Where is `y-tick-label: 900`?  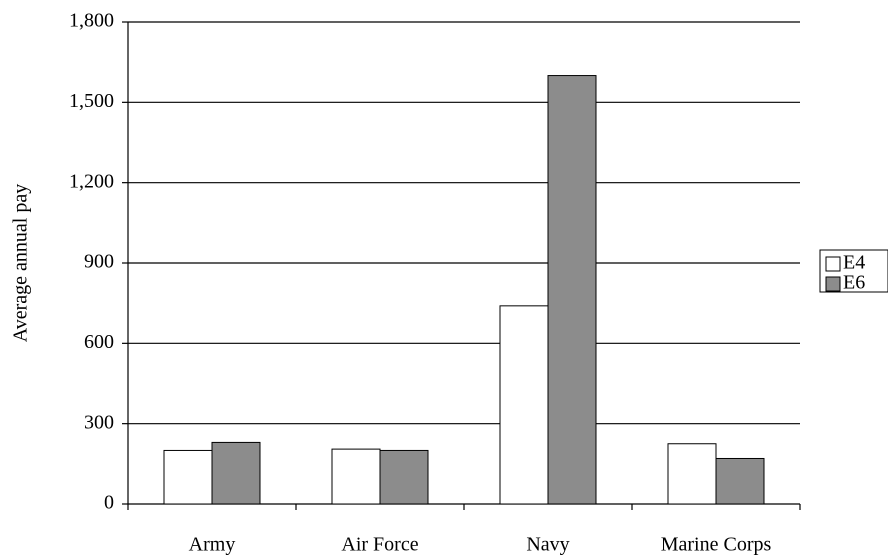
y-tick-label: 900 is located at coordinates (99, 262).